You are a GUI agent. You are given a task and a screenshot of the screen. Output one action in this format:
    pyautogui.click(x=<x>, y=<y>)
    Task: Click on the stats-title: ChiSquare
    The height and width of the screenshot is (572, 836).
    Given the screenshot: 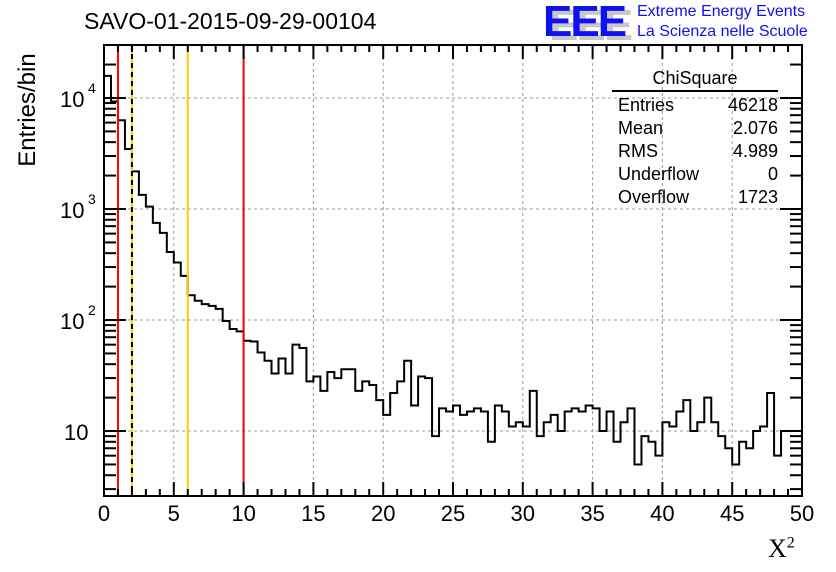 What is the action you would take?
    pyautogui.click(x=695, y=80)
    